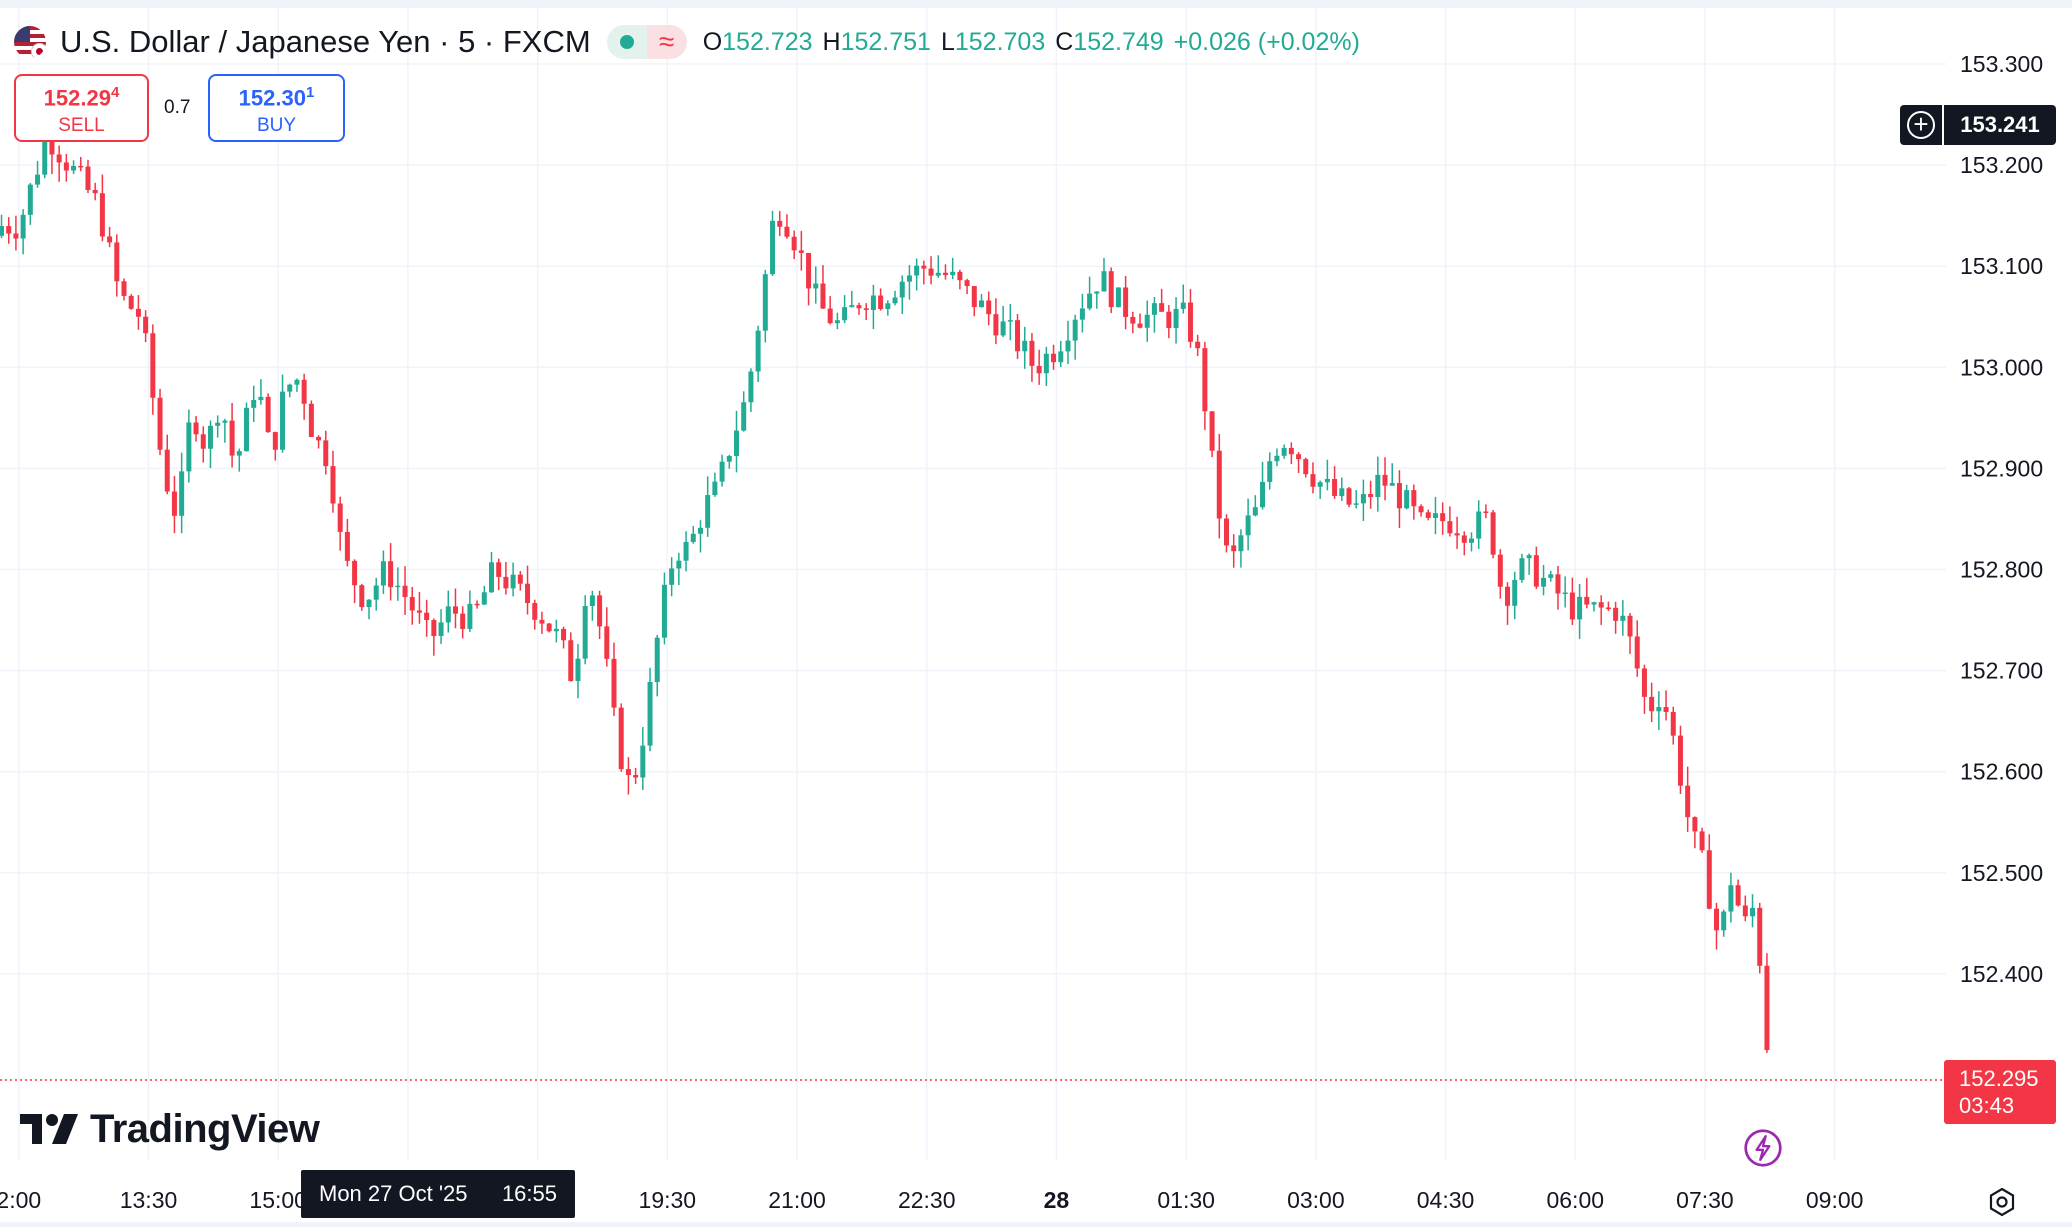 The image size is (2072, 1227). I want to click on tradingview-logo: TradingView, so click(170, 1129).